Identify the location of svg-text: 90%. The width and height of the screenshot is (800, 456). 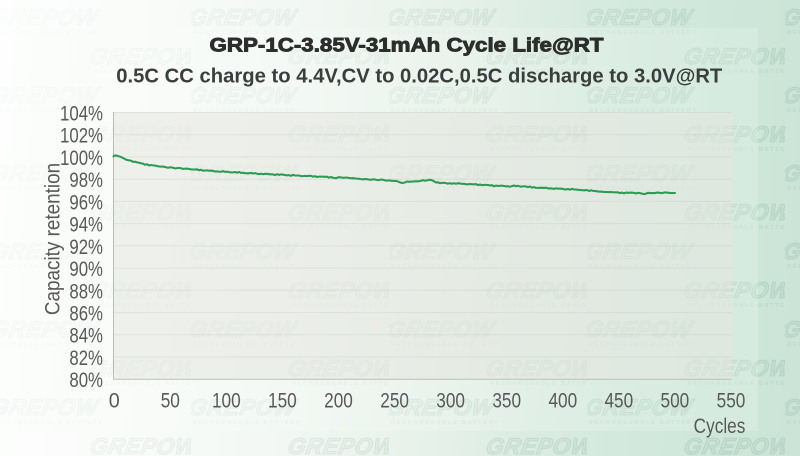
(86, 268).